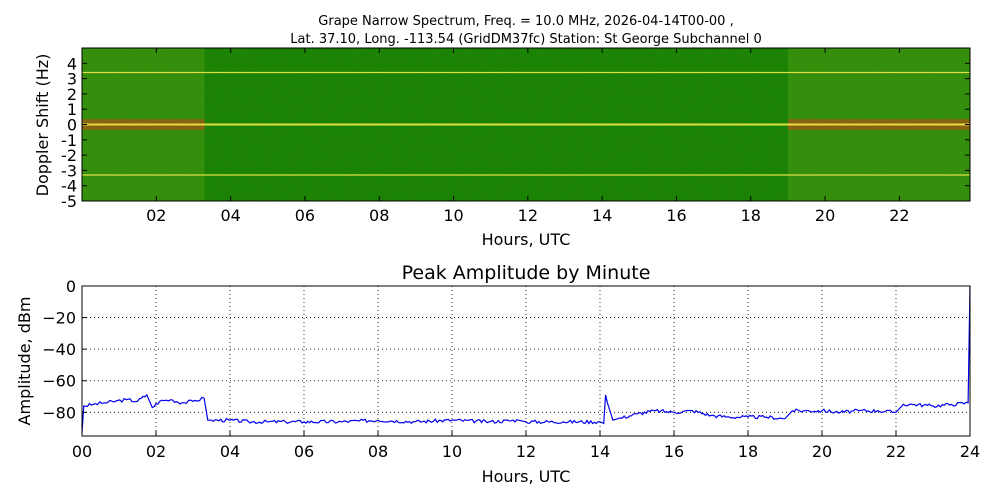 Image resolution: width=1000 pixels, height=500 pixels. What do you see at coordinates (526, 239) in the screenshot?
I see `spectrogram-x-label: Hours, UTC` at bounding box center [526, 239].